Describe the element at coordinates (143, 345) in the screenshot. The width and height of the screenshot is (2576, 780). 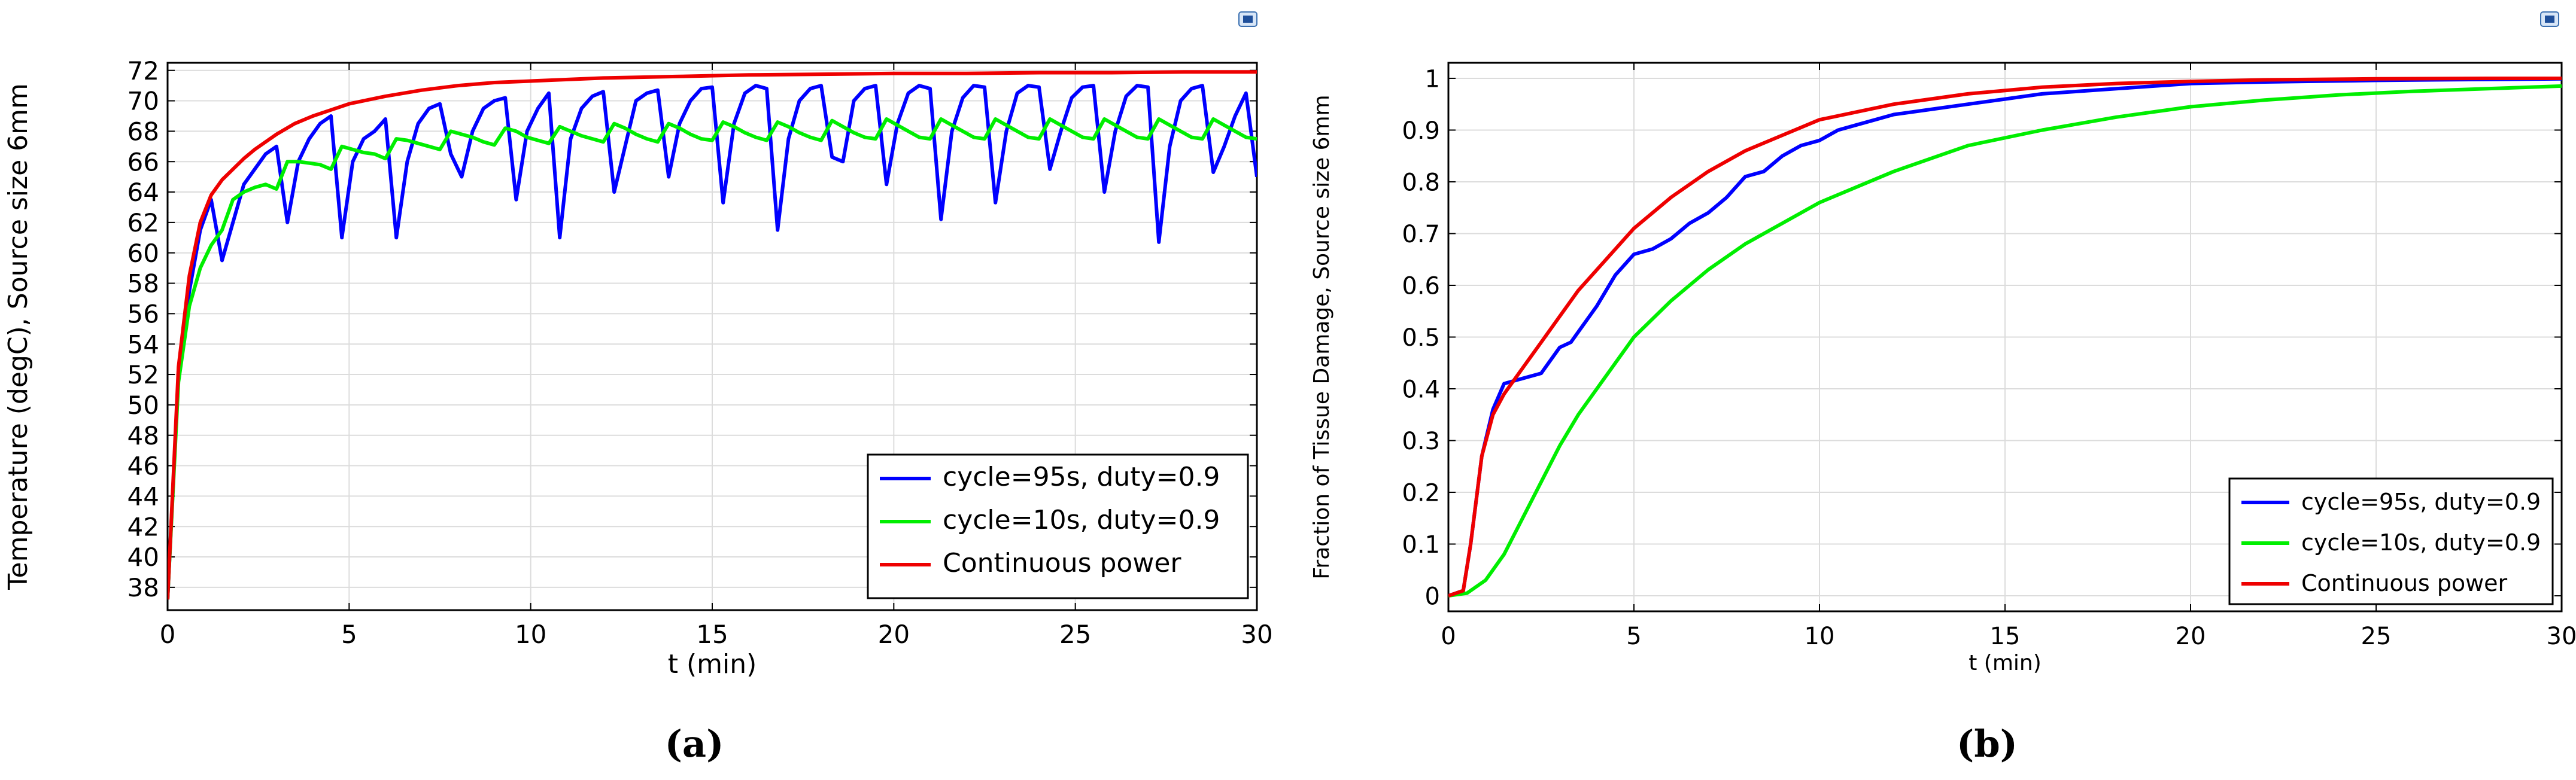
I see `y-tick-label: 54` at that location.